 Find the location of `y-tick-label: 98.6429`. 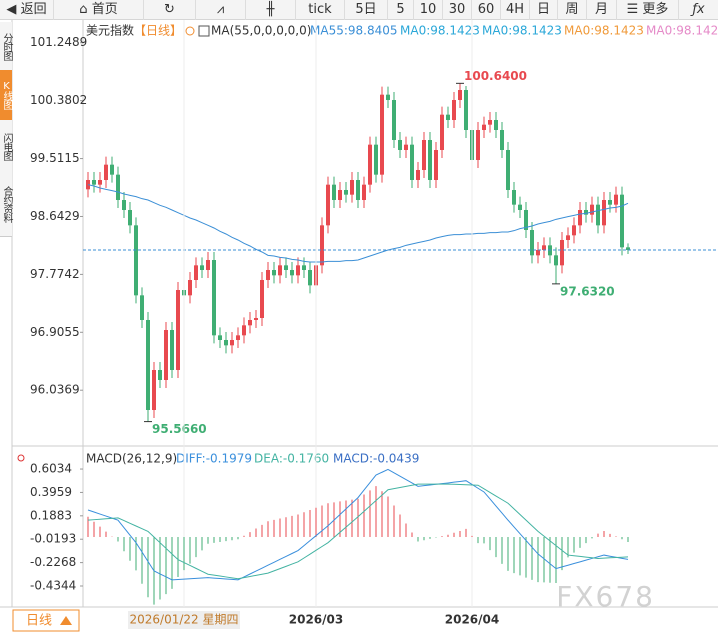

y-tick-label: 98.6429 is located at coordinates (55, 216).